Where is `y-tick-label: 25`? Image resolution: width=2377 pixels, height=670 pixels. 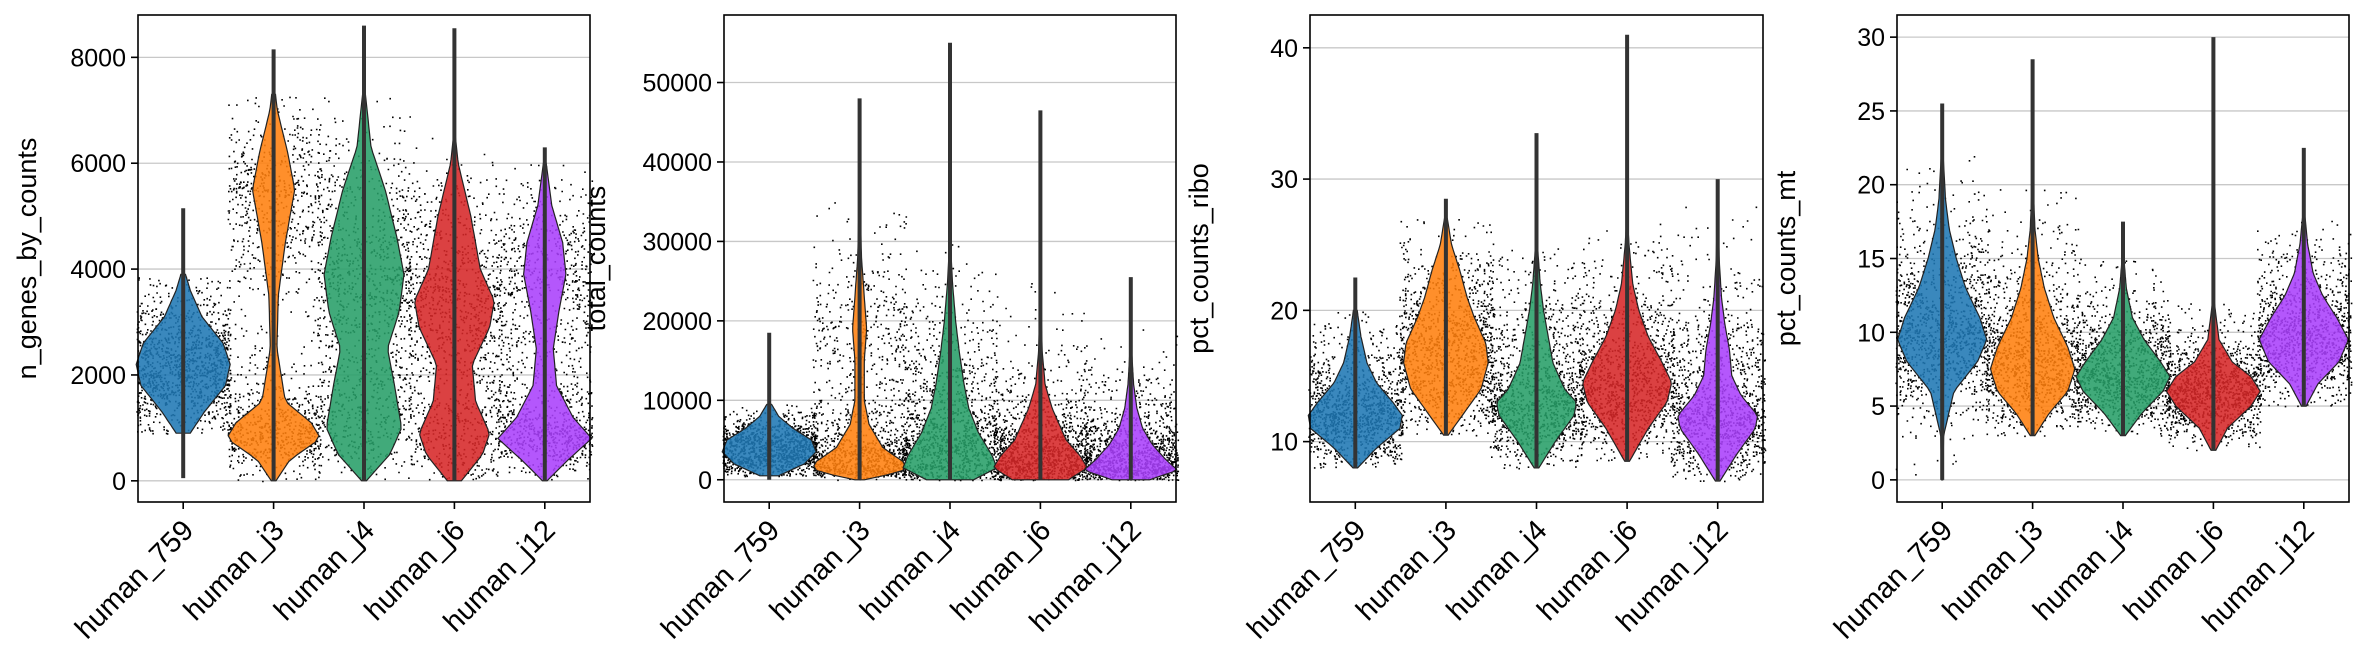 y-tick-label: 25 is located at coordinates (1871, 112).